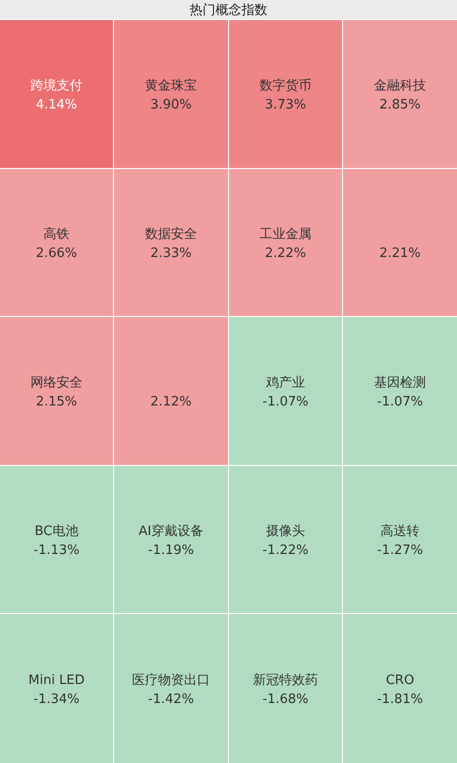 The image size is (457, 763). What do you see at coordinates (229, 10) in the screenshot?
I see `title: 热门概念指数` at bounding box center [229, 10].